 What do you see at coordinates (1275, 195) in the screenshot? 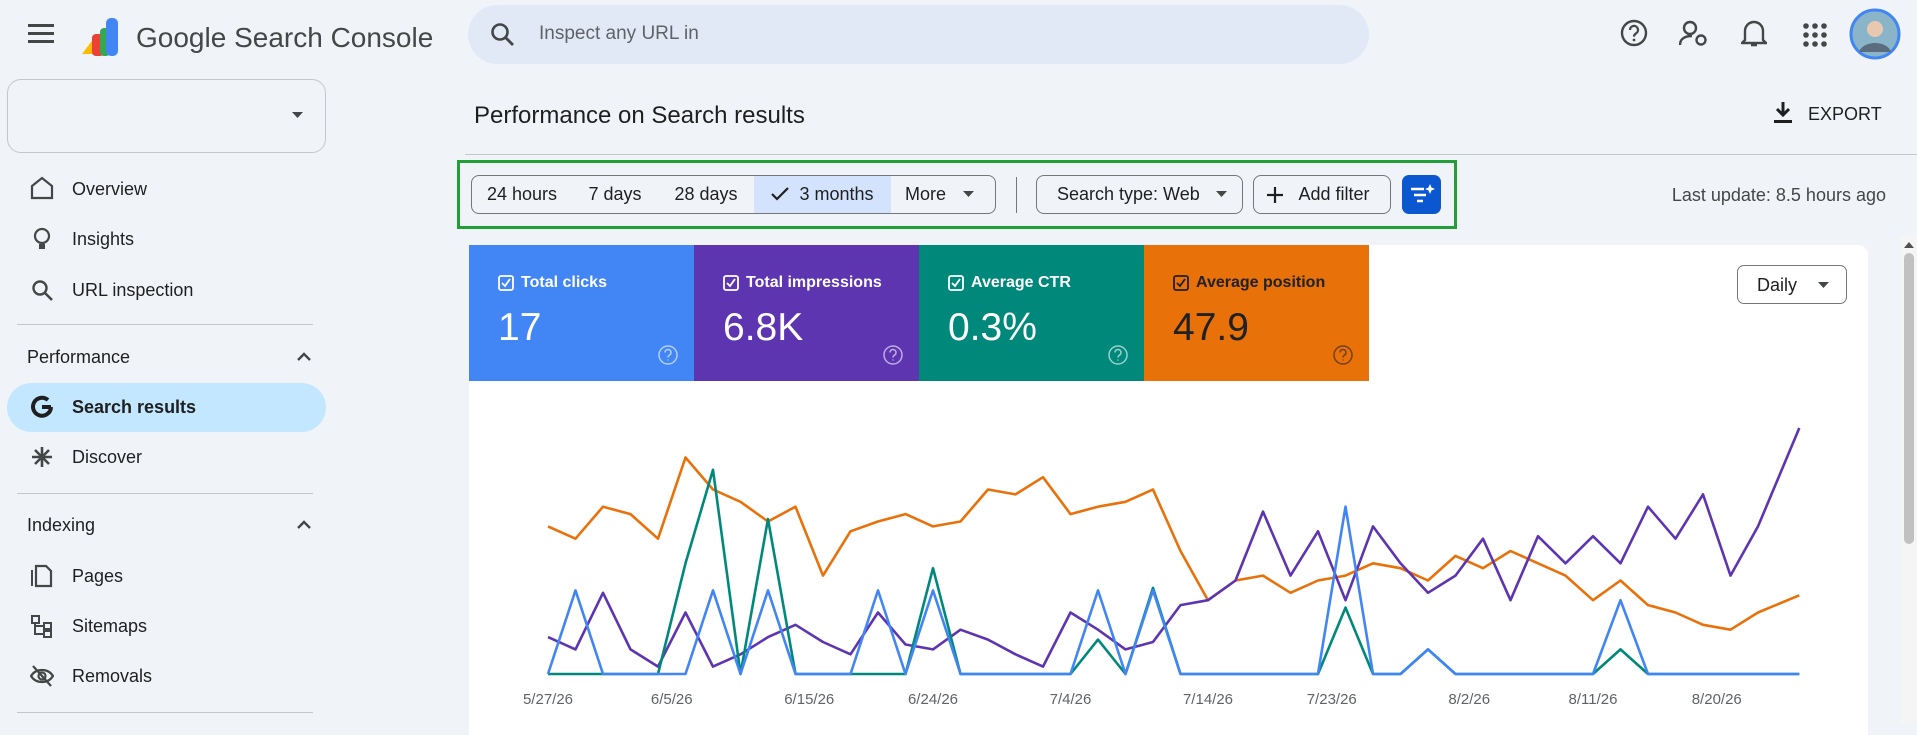
I see `plus-icon` at bounding box center [1275, 195].